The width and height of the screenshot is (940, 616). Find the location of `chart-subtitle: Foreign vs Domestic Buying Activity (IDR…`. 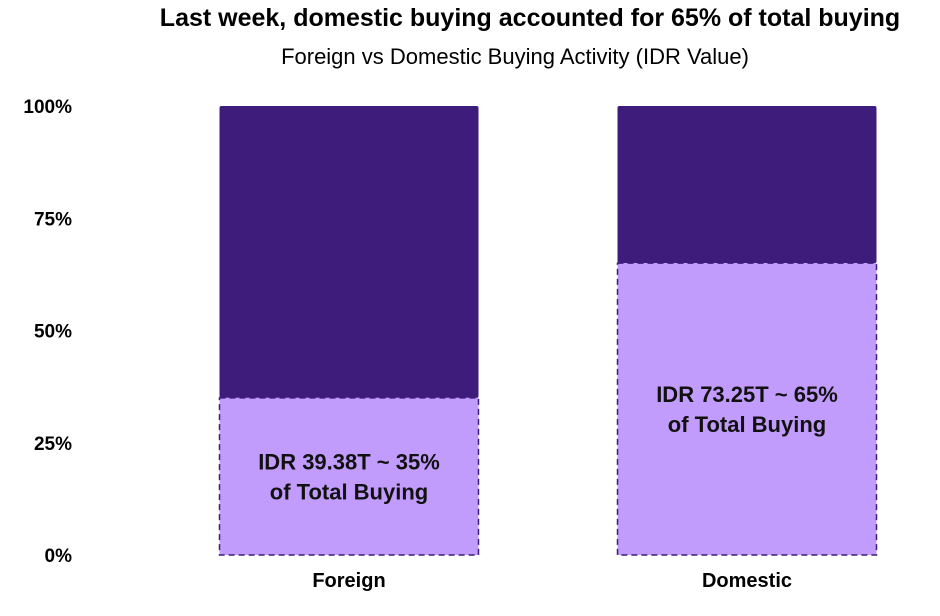

chart-subtitle: Foreign vs Domestic Buying Activity (IDR… is located at coordinates (515, 56).